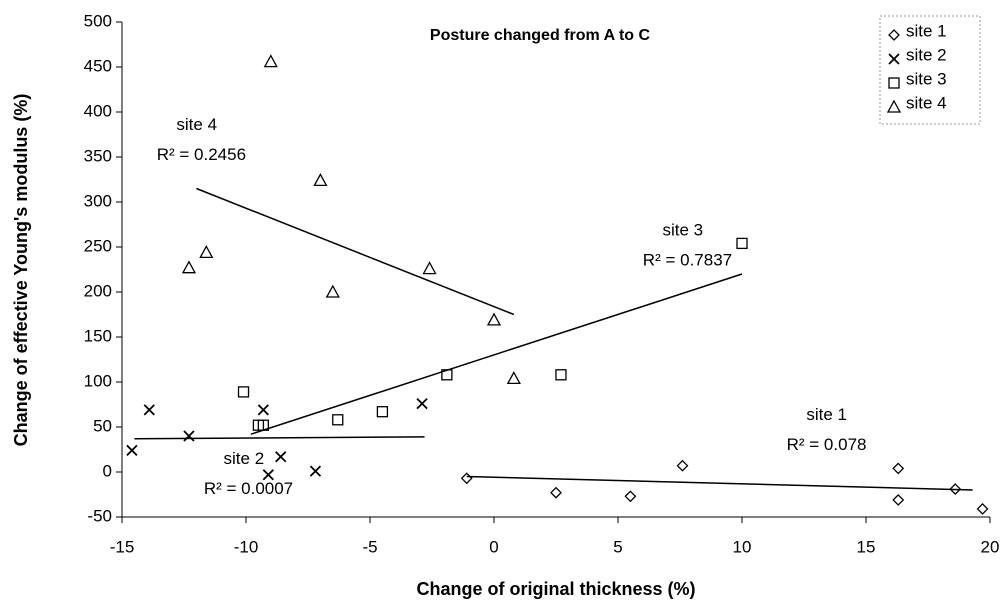 Image resolution: width=1008 pixels, height=609 pixels. What do you see at coordinates (201, 154) in the screenshot?
I see `annotation-r2: R² = 0.2456` at bounding box center [201, 154].